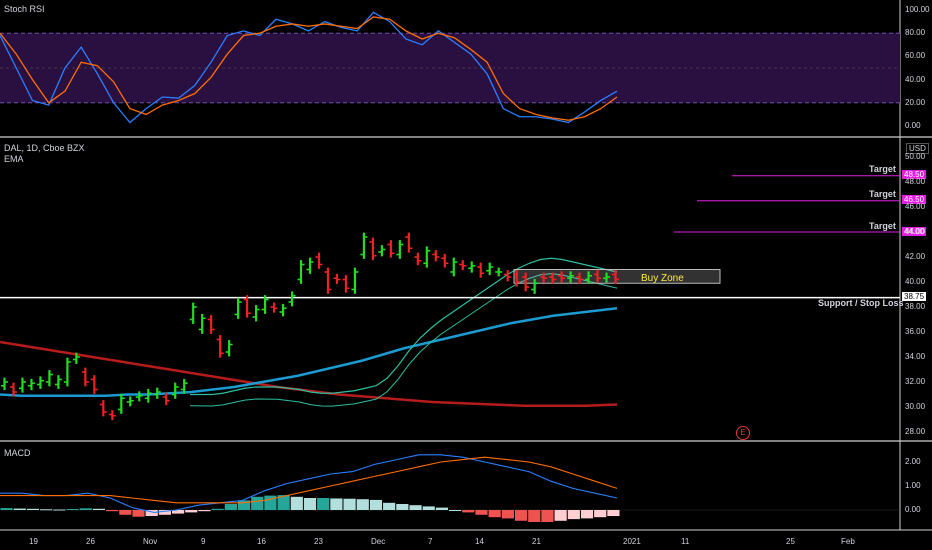  Describe the element at coordinates (914, 174) in the screenshot. I see `target-price-1: 48.50` at that location.